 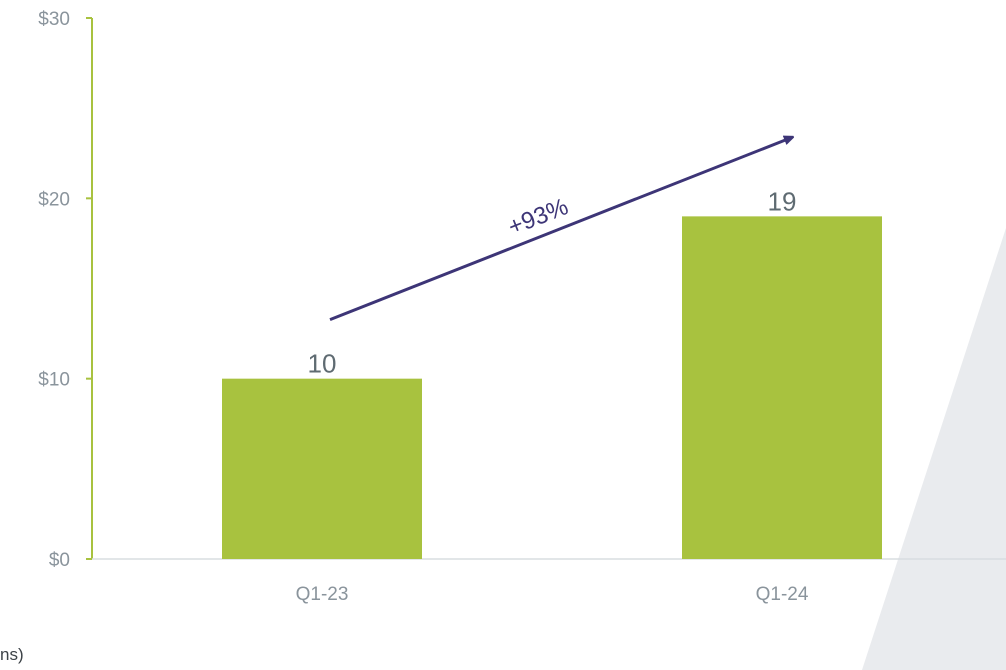 I want to click on y-tick-label: $10, so click(x=54, y=380).